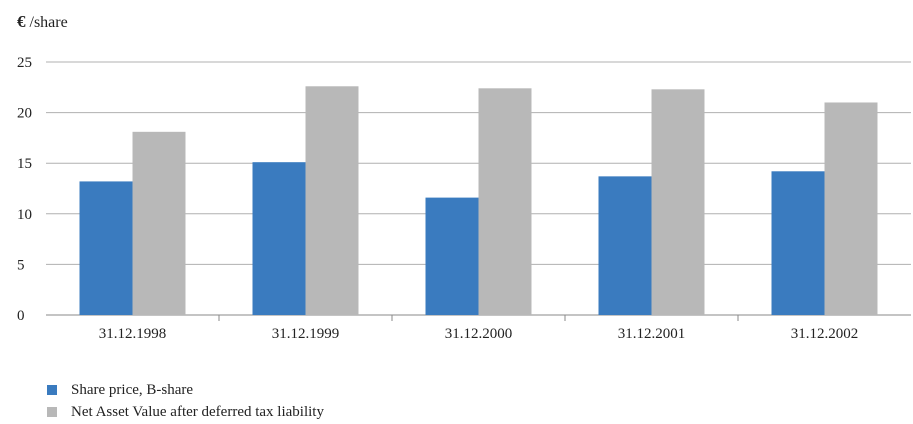 This screenshot has width=913, height=424. Describe the element at coordinates (479, 334) in the screenshot. I see `x-tick-label: 31.12.2000` at that location.